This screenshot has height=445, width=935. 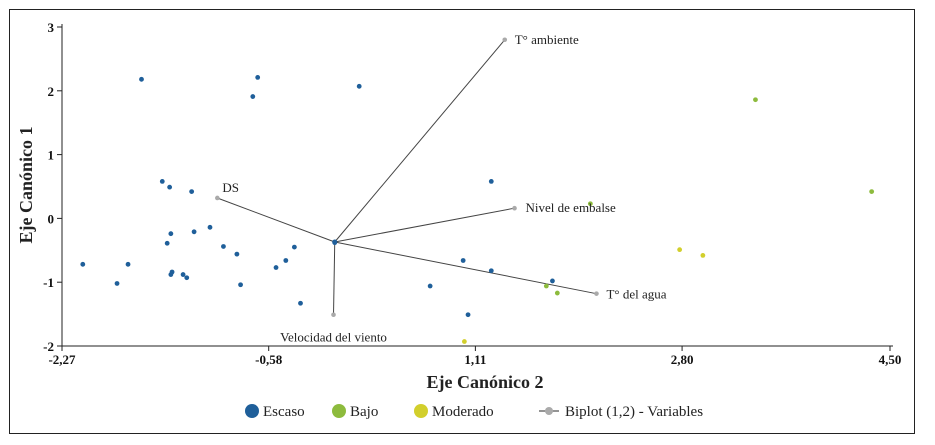 What do you see at coordinates (51, 155) in the screenshot?
I see `y-tick-label: 1` at bounding box center [51, 155].